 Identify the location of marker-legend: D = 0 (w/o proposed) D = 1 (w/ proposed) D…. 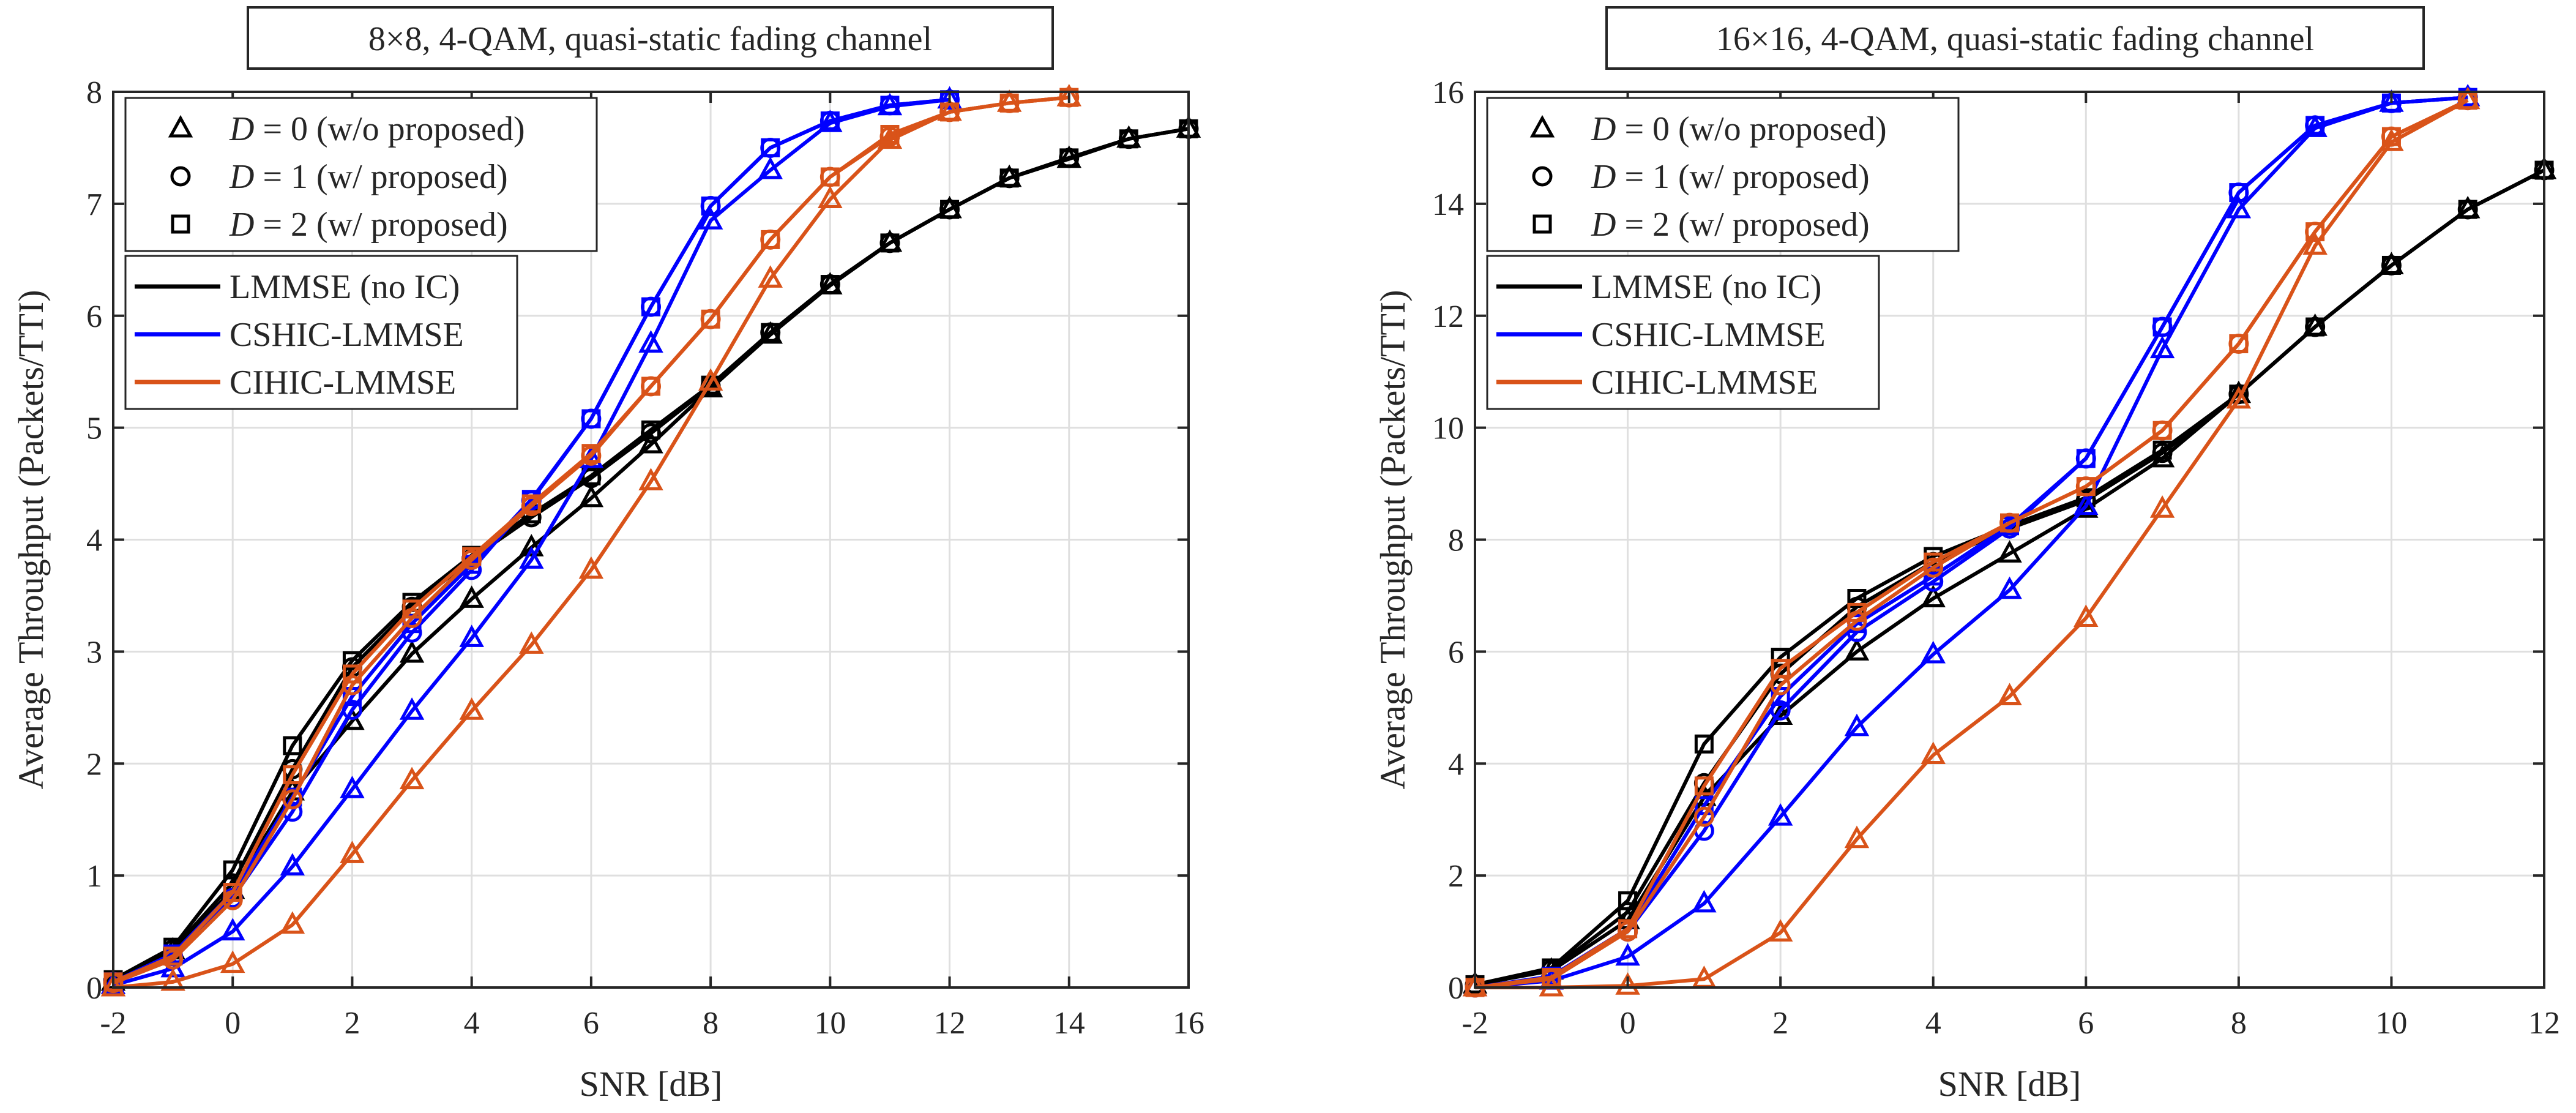
(1723, 174).